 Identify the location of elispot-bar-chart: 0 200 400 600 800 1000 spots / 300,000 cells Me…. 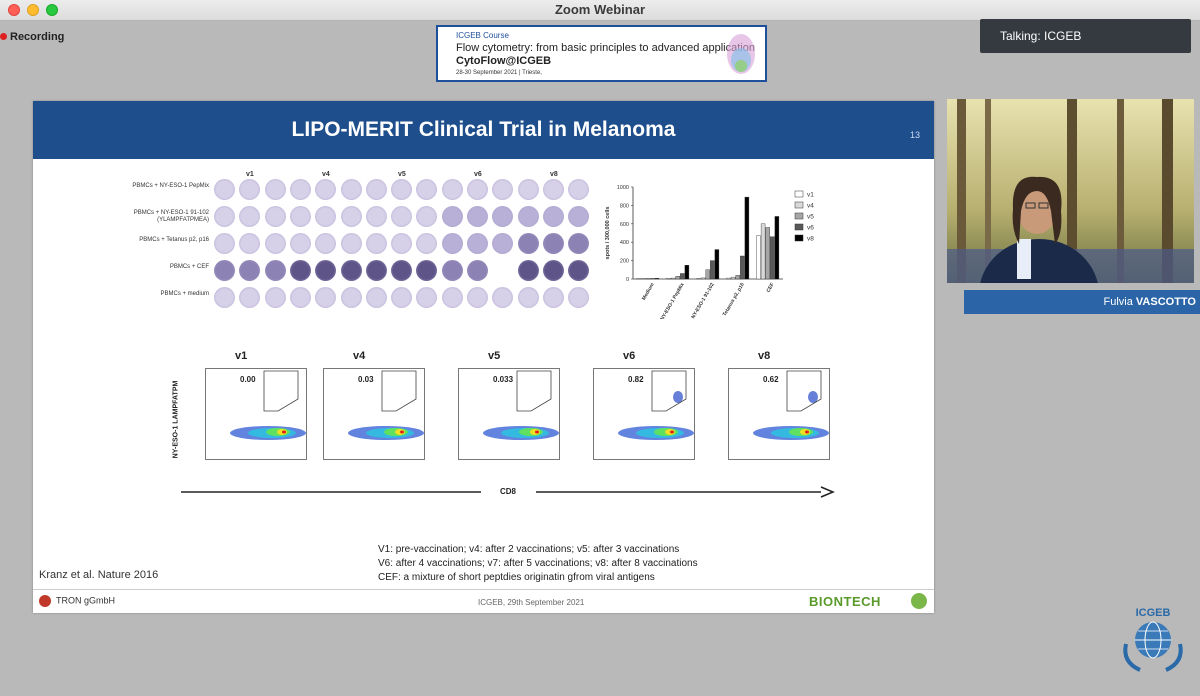
(709, 252).